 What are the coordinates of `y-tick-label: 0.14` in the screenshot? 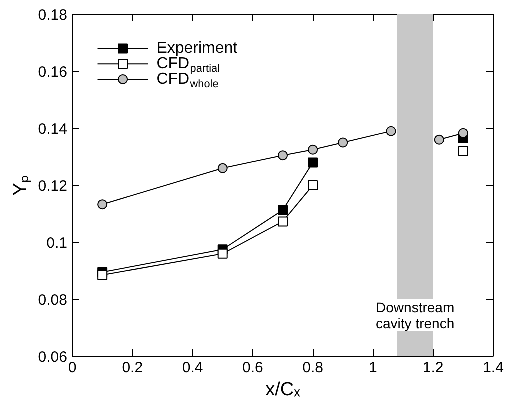 It's located at (53, 129).